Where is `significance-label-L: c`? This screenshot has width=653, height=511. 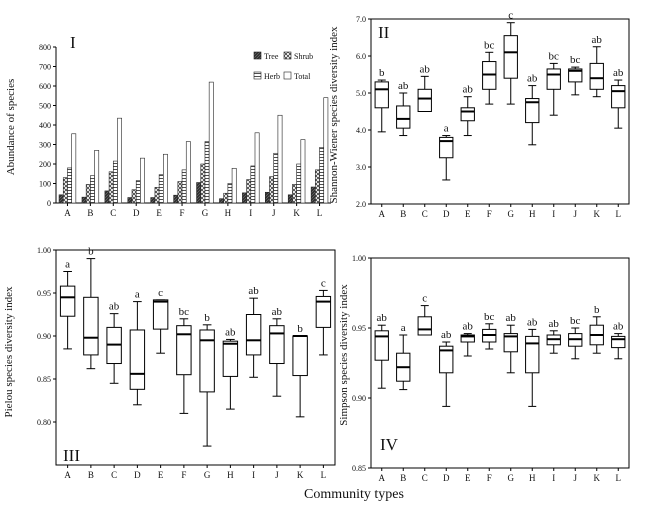
significance-label-L: c is located at coordinates (323, 283).